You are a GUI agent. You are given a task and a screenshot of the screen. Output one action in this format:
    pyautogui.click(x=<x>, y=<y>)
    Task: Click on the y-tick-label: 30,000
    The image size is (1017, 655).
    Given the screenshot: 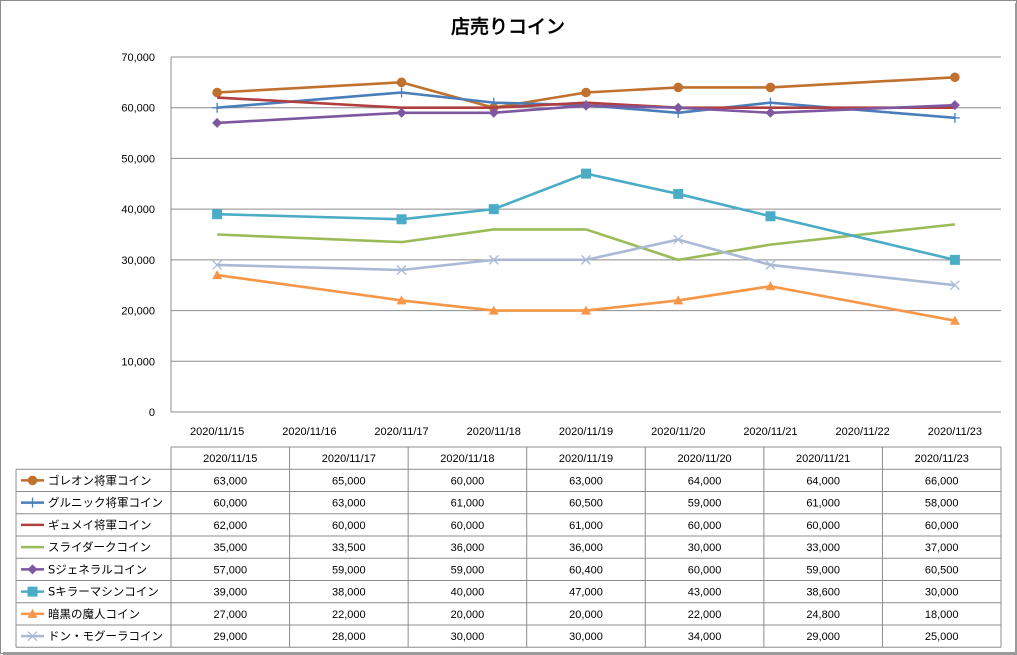 What is the action you would take?
    pyautogui.click(x=138, y=261)
    